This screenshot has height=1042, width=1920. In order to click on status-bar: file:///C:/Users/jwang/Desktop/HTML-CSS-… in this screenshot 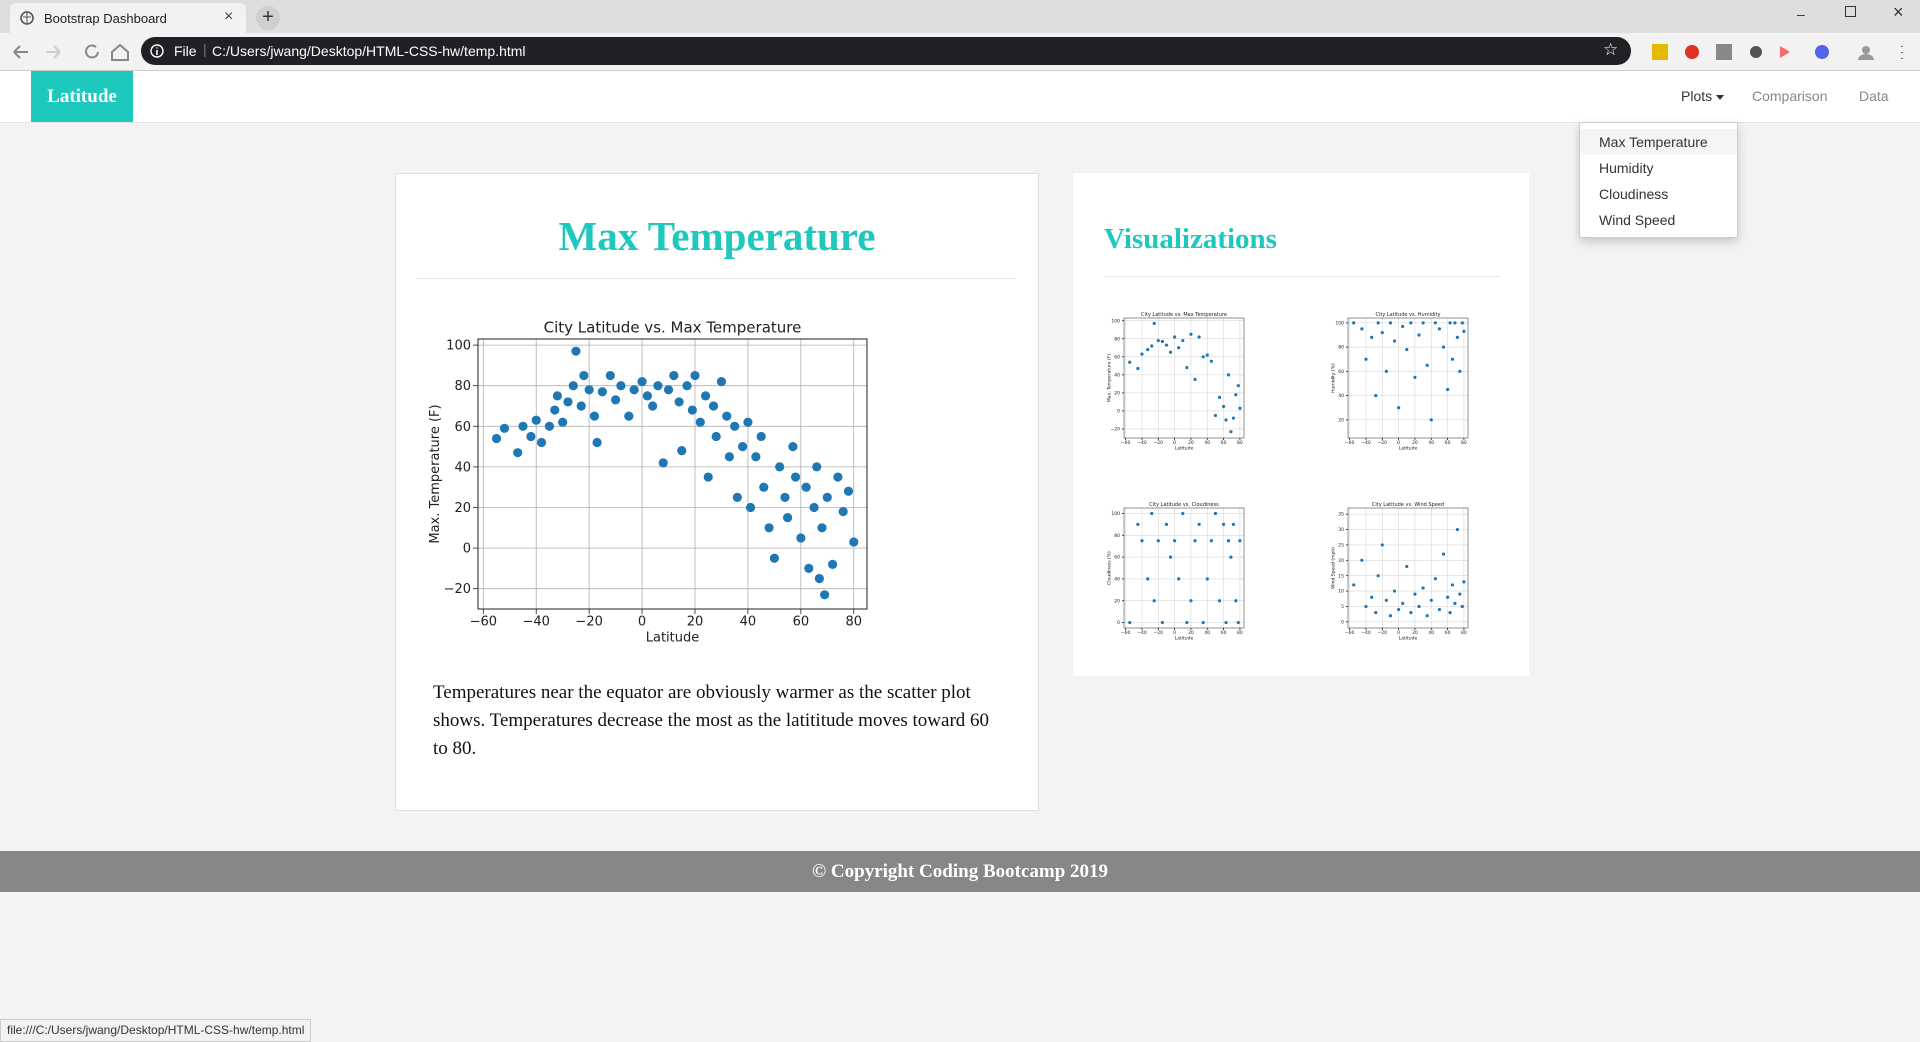, I will do `click(156, 1030)`.